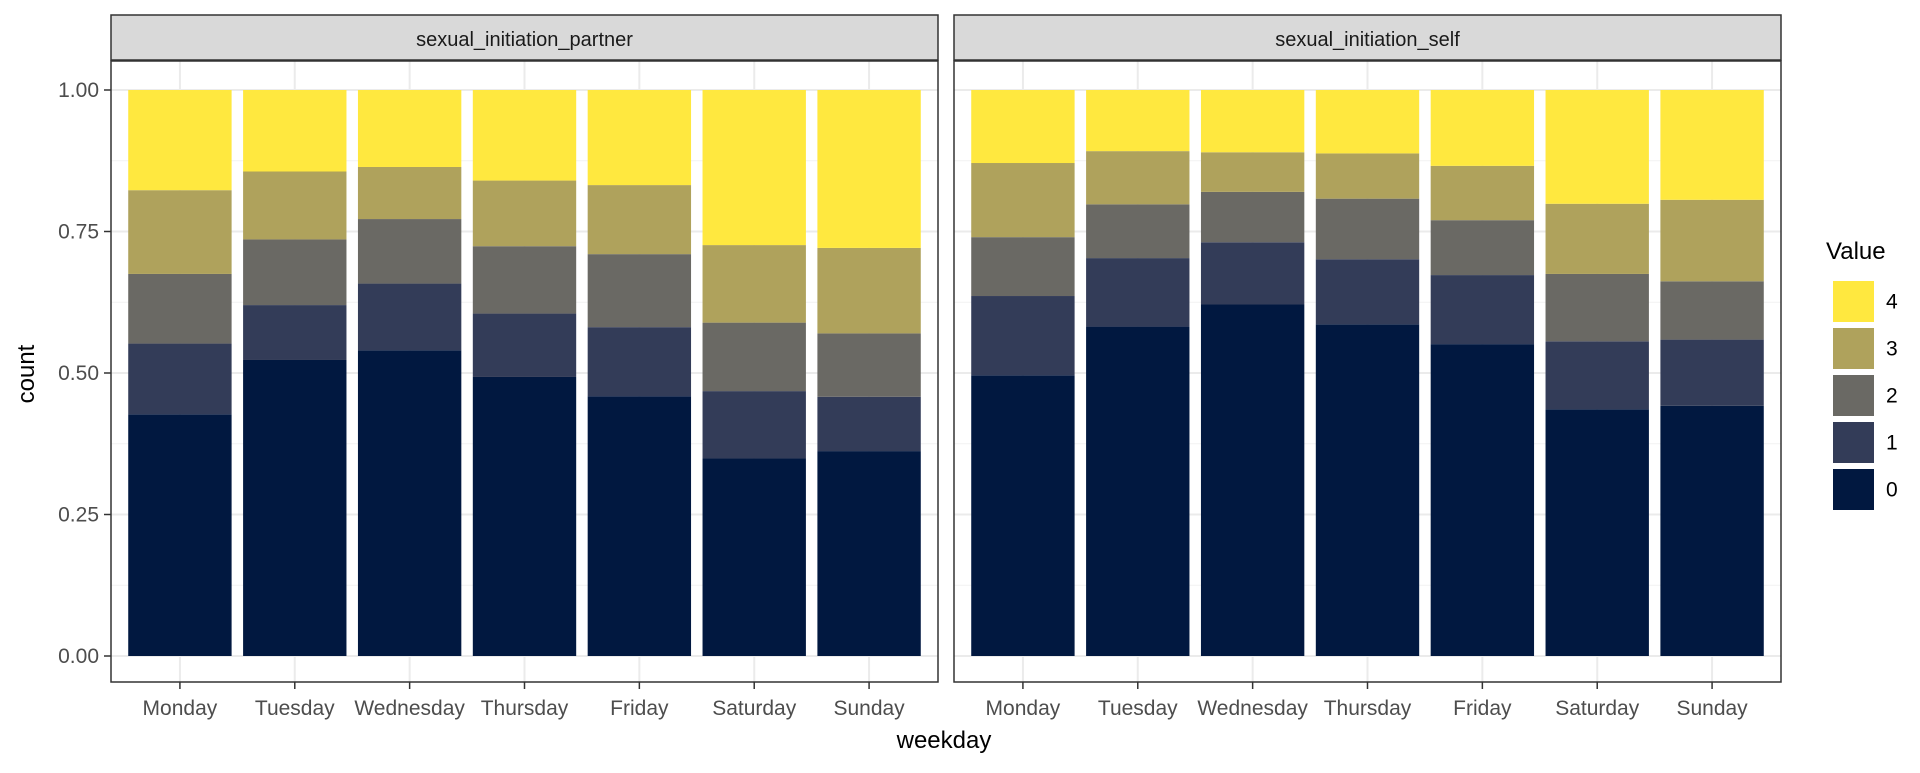 The image size is (1920, 773). What do you see at coordinates (26, 373) in the screenshot?
I see `y-axis-label: count` at bounding box center [26, 373].